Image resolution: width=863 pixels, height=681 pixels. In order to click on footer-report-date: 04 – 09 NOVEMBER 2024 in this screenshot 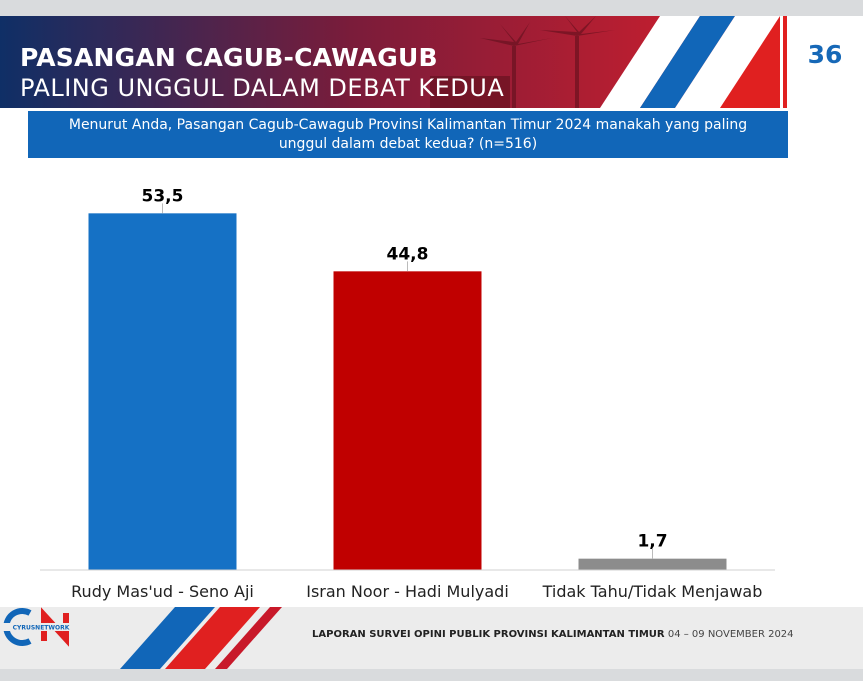, I will do `click(730, 634)`.